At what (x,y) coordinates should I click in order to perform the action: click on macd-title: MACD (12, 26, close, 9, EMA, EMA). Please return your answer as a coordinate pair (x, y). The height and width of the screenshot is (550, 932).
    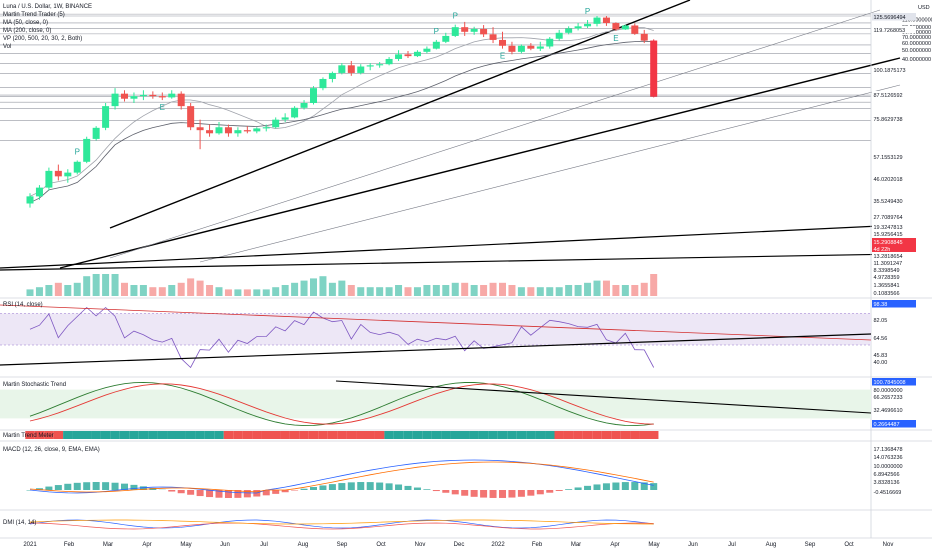
    Looking at the image, I should click on (51, 450).